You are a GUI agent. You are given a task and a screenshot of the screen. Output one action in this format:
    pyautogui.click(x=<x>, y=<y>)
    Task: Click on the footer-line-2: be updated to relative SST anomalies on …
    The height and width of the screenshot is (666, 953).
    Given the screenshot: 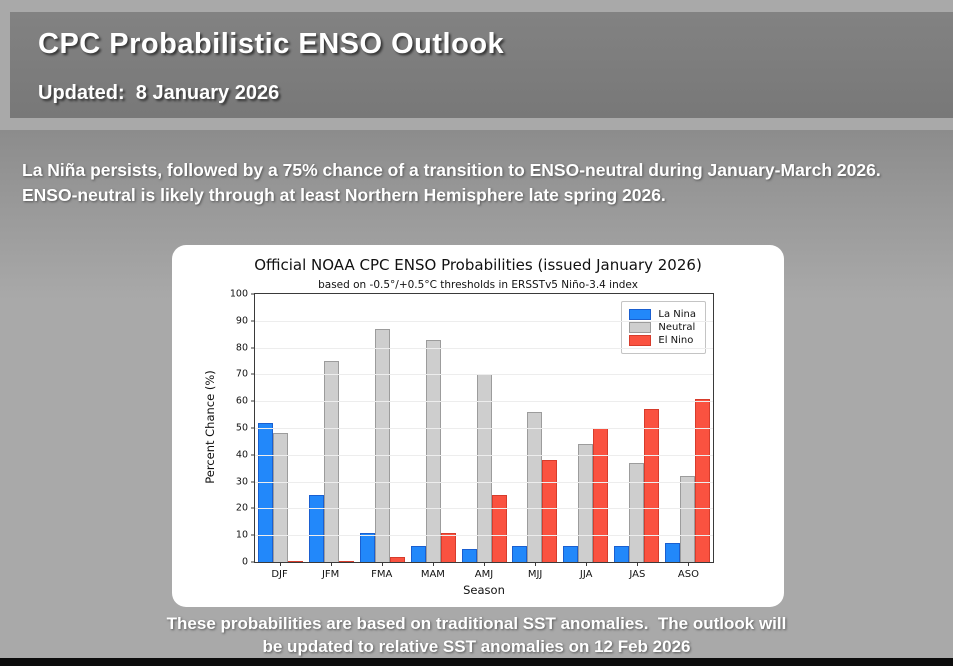 What is the action you would take?
    pyautogui.click(x=476, y=646)
    